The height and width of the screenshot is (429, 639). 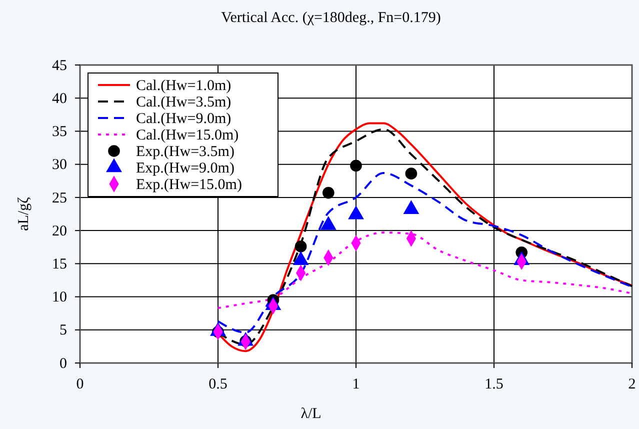 I want to click on y-tick-label: 40, so click(x=59, y=98).